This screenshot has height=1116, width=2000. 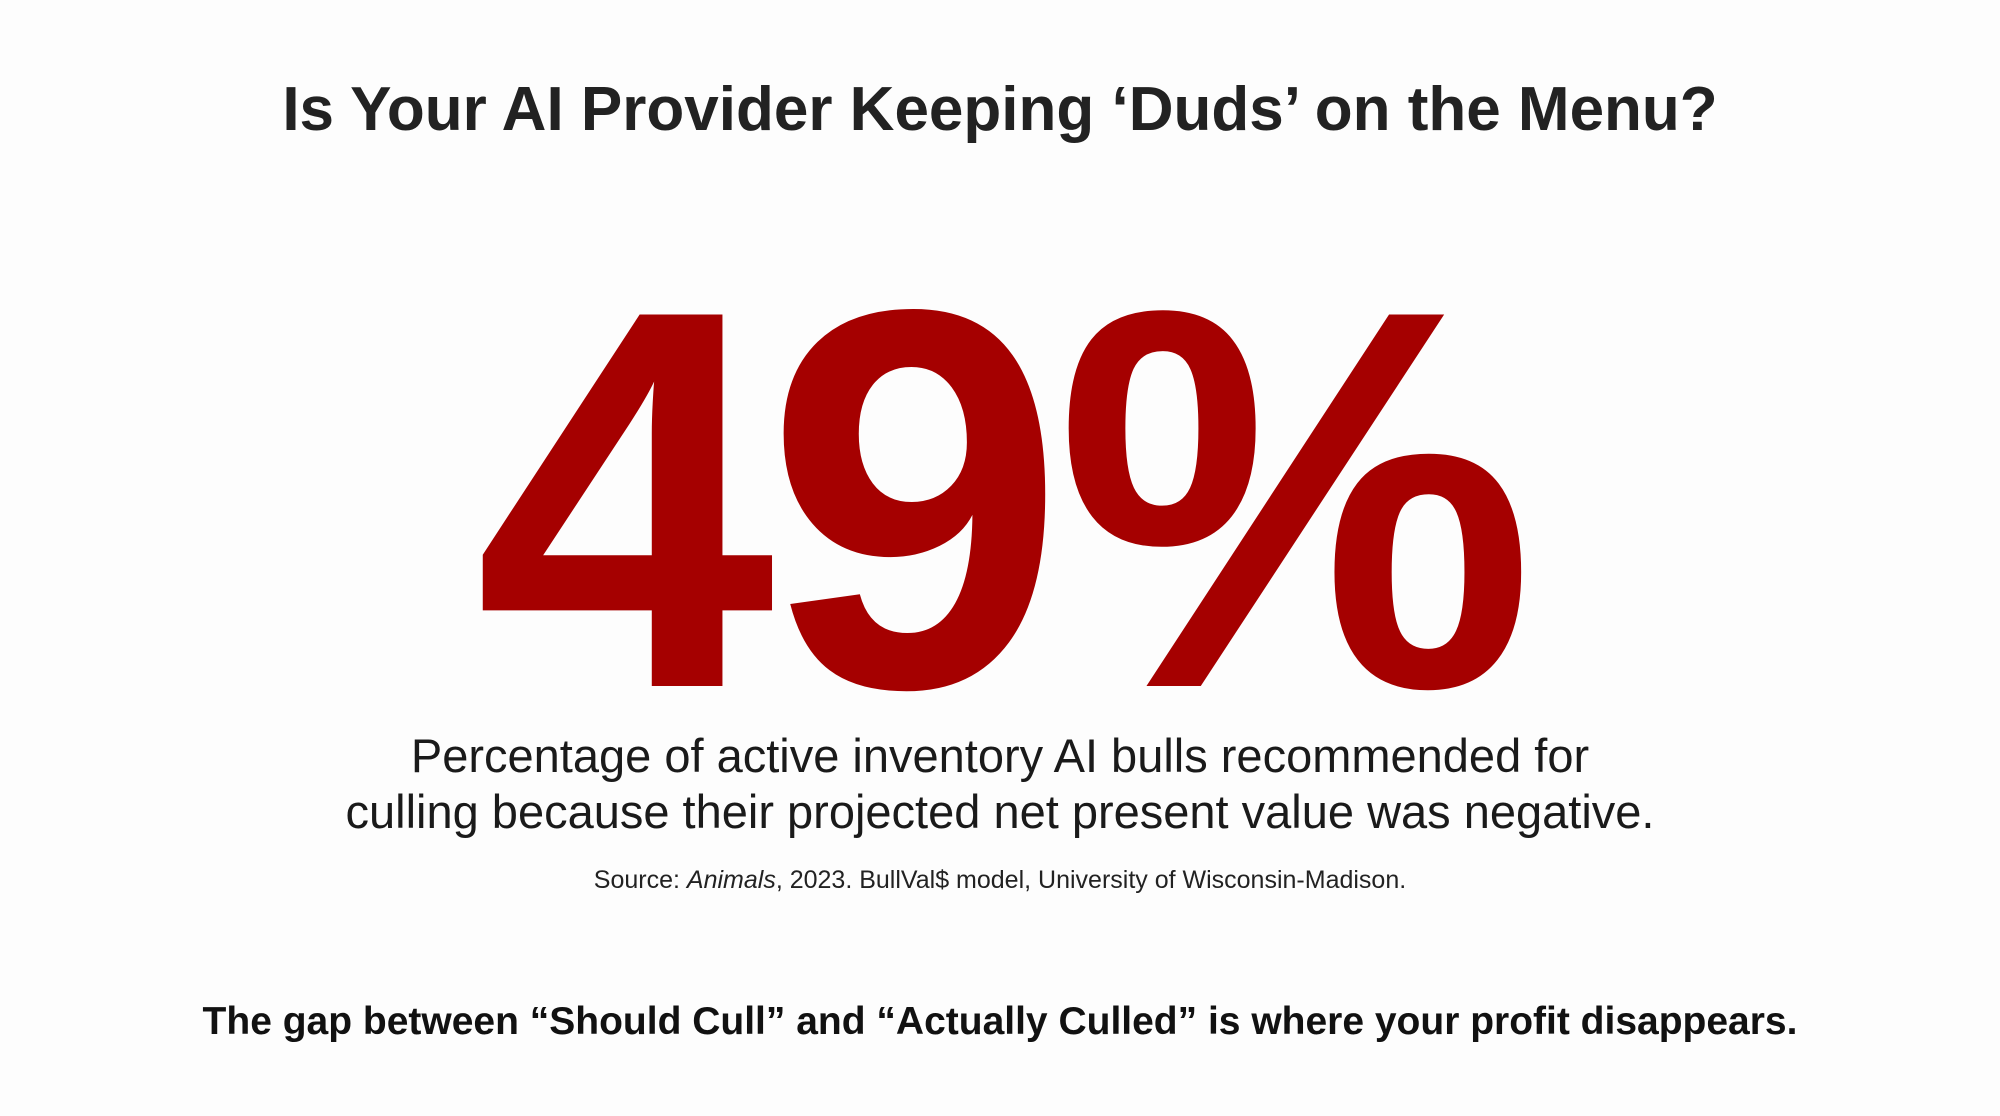 I want to click on source-journal: Animals, so click(x=731, y=880).